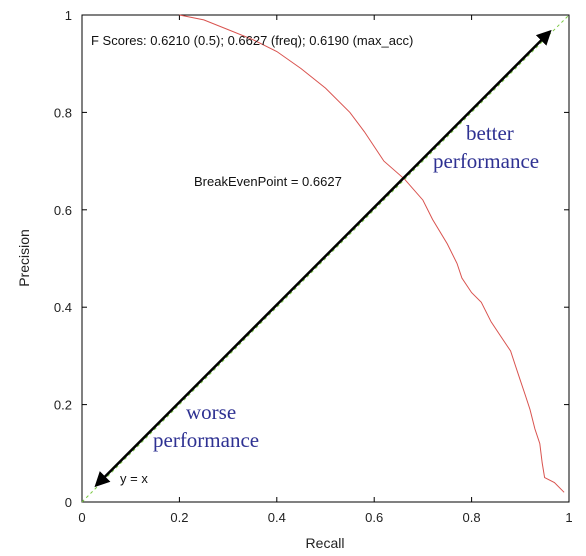  What do you see at coordinates (81, 517) in the screenshot?
I see `x-tick-label: 0` at bounding box center [81, 517].